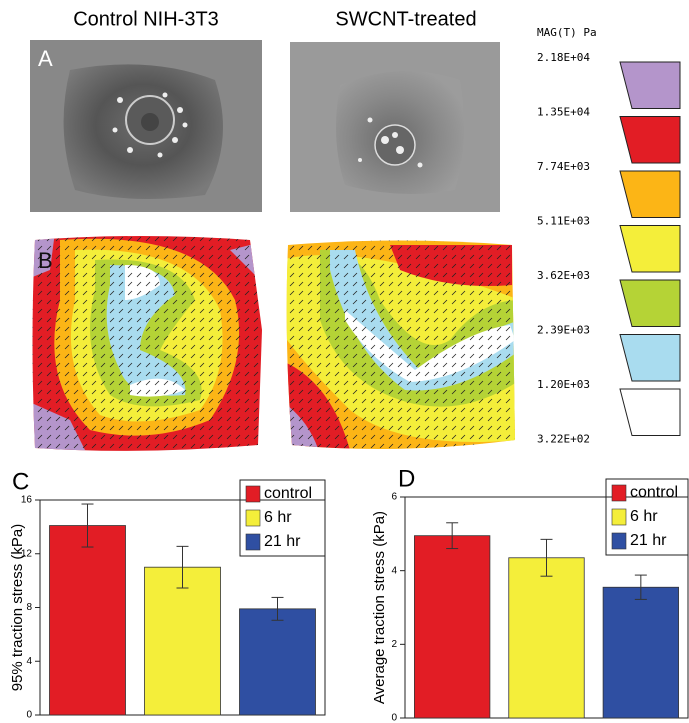 Image resolution: width=689 pixels, height=723 pixels. Describe the element at coordinates (379, 607) in the screenshot. I see `y-axis-title: Average traction stress (kPa)` at that location.